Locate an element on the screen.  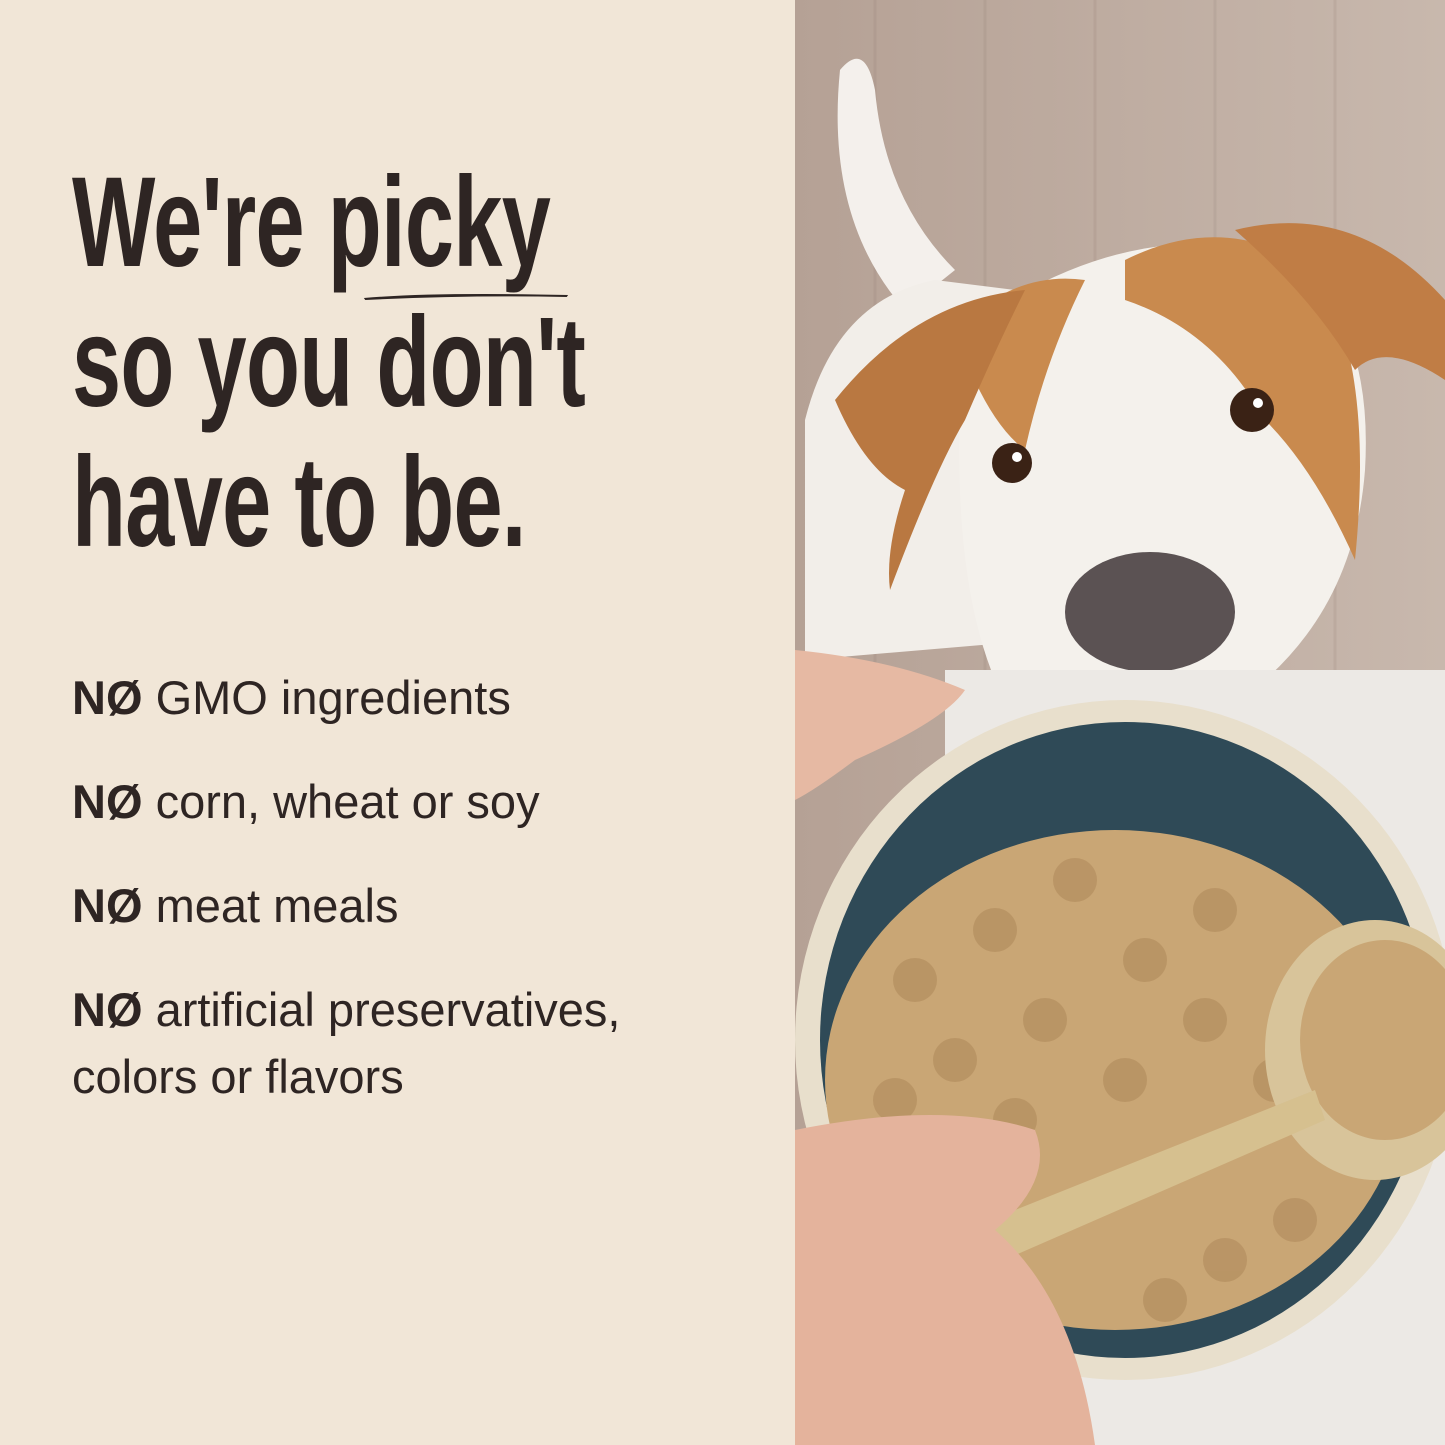
dog-ear-left is located at coordinates (930, 440).